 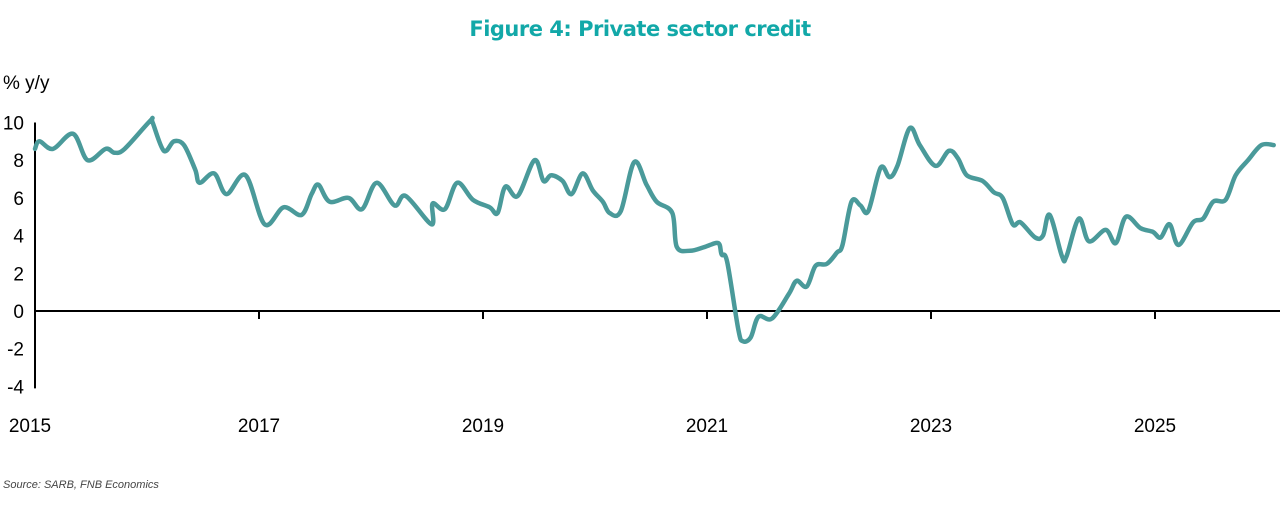 I want to click on x-tick-label: 2021, so click(x=707, y=426).